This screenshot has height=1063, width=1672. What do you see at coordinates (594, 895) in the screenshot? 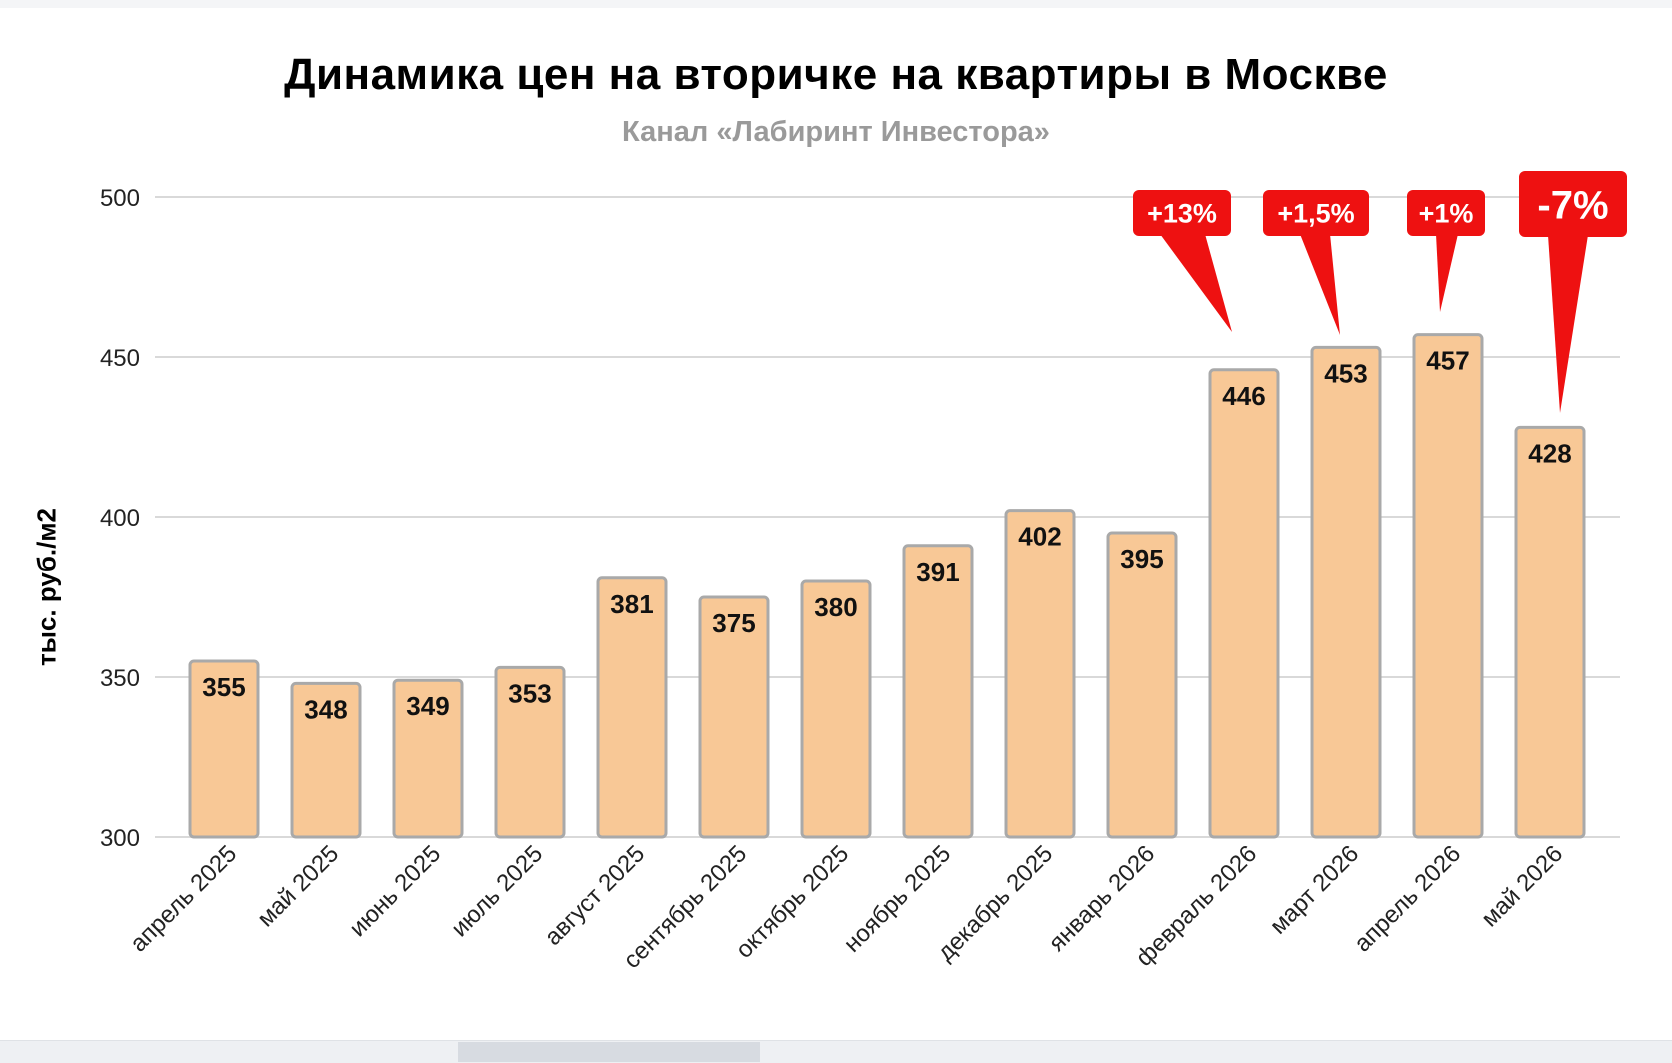
I see `x-category-label: август 2025` at bounding box center [594, 895].